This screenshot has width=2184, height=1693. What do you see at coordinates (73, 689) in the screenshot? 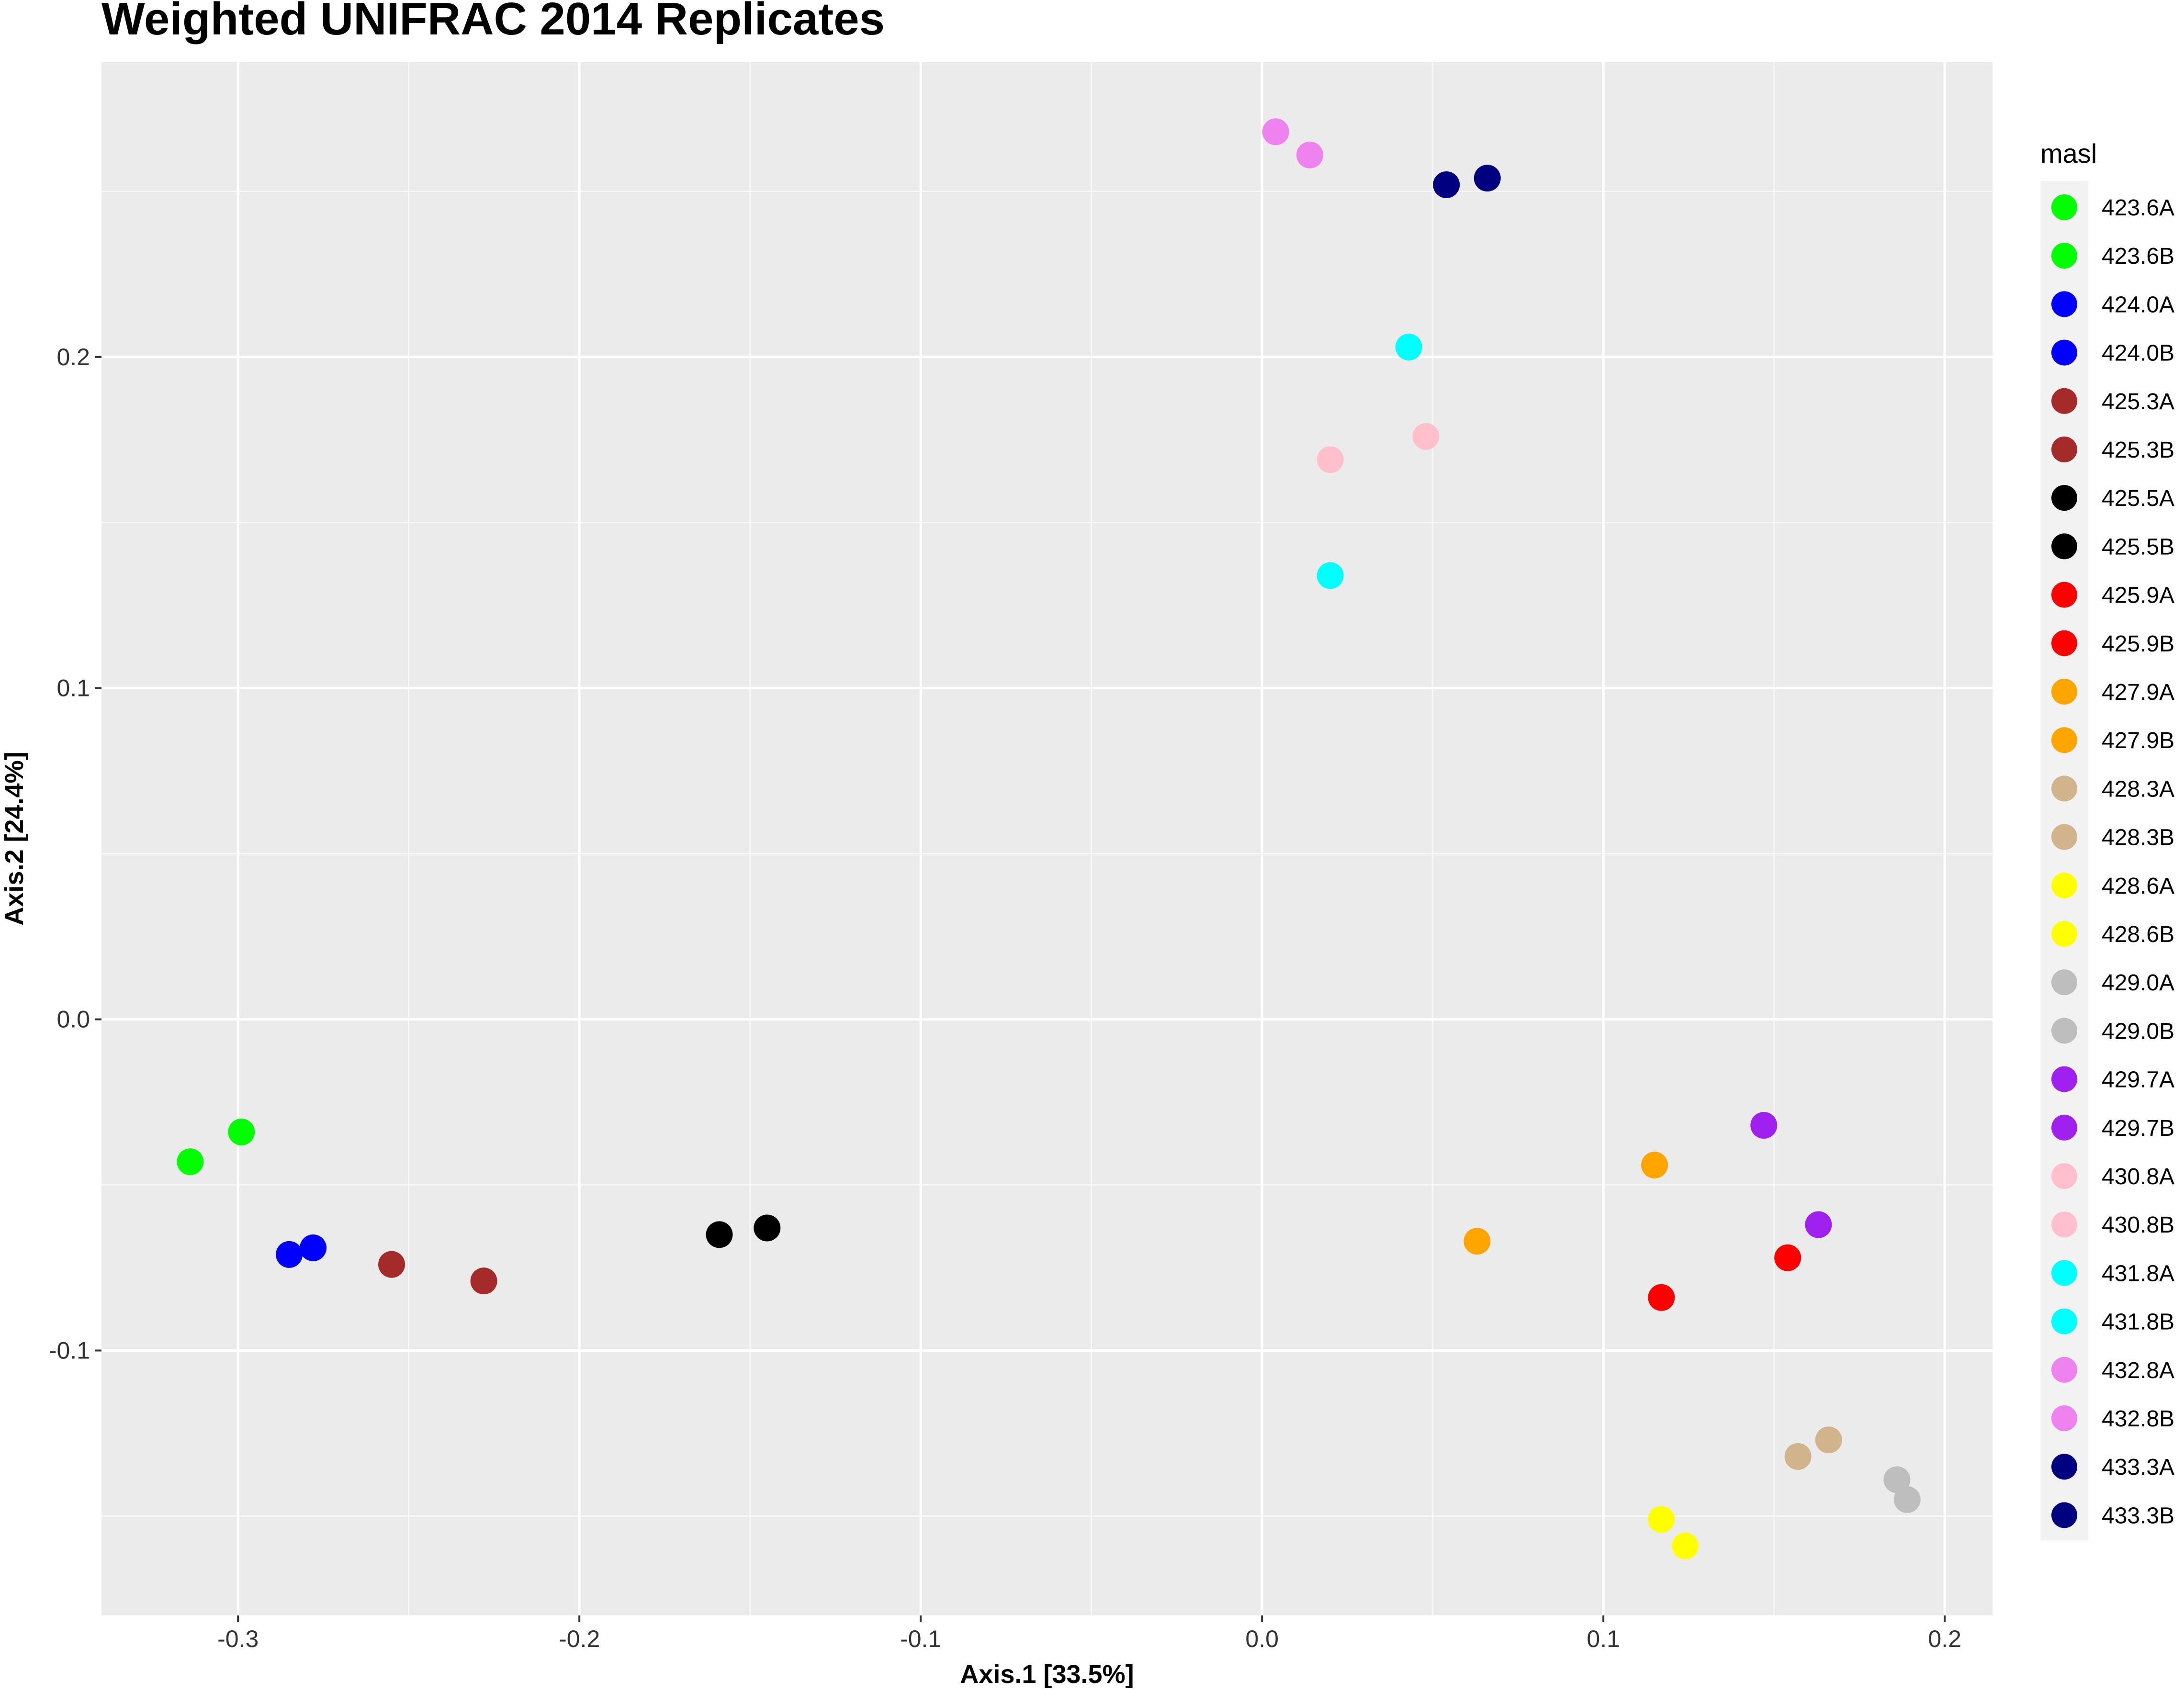
I see `y-tick-label: 0.1` at bounding box center [73, 689].